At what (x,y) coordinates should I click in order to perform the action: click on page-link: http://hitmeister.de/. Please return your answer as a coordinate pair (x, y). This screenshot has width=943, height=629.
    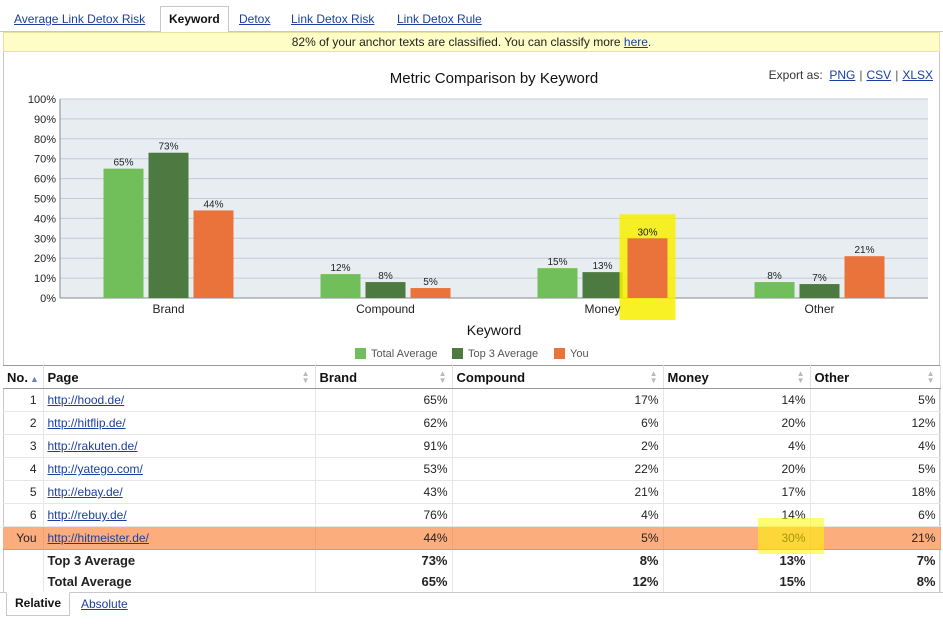
    Looking at the image, I should click on (98, 538).